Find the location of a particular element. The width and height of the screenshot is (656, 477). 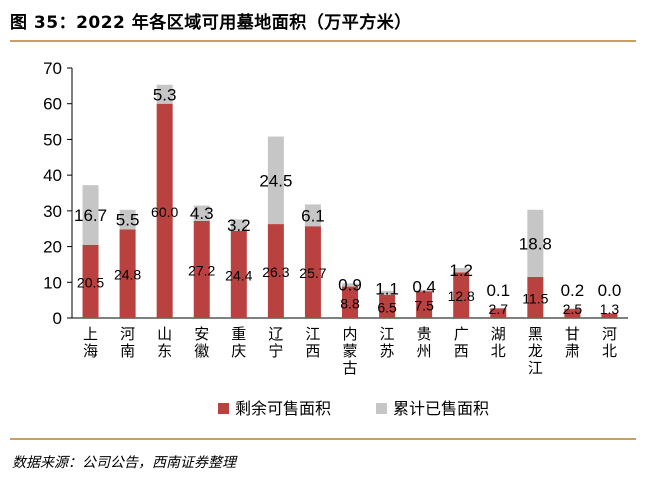

data-label-sold: 0.4 is located at coordinates (424, 287).